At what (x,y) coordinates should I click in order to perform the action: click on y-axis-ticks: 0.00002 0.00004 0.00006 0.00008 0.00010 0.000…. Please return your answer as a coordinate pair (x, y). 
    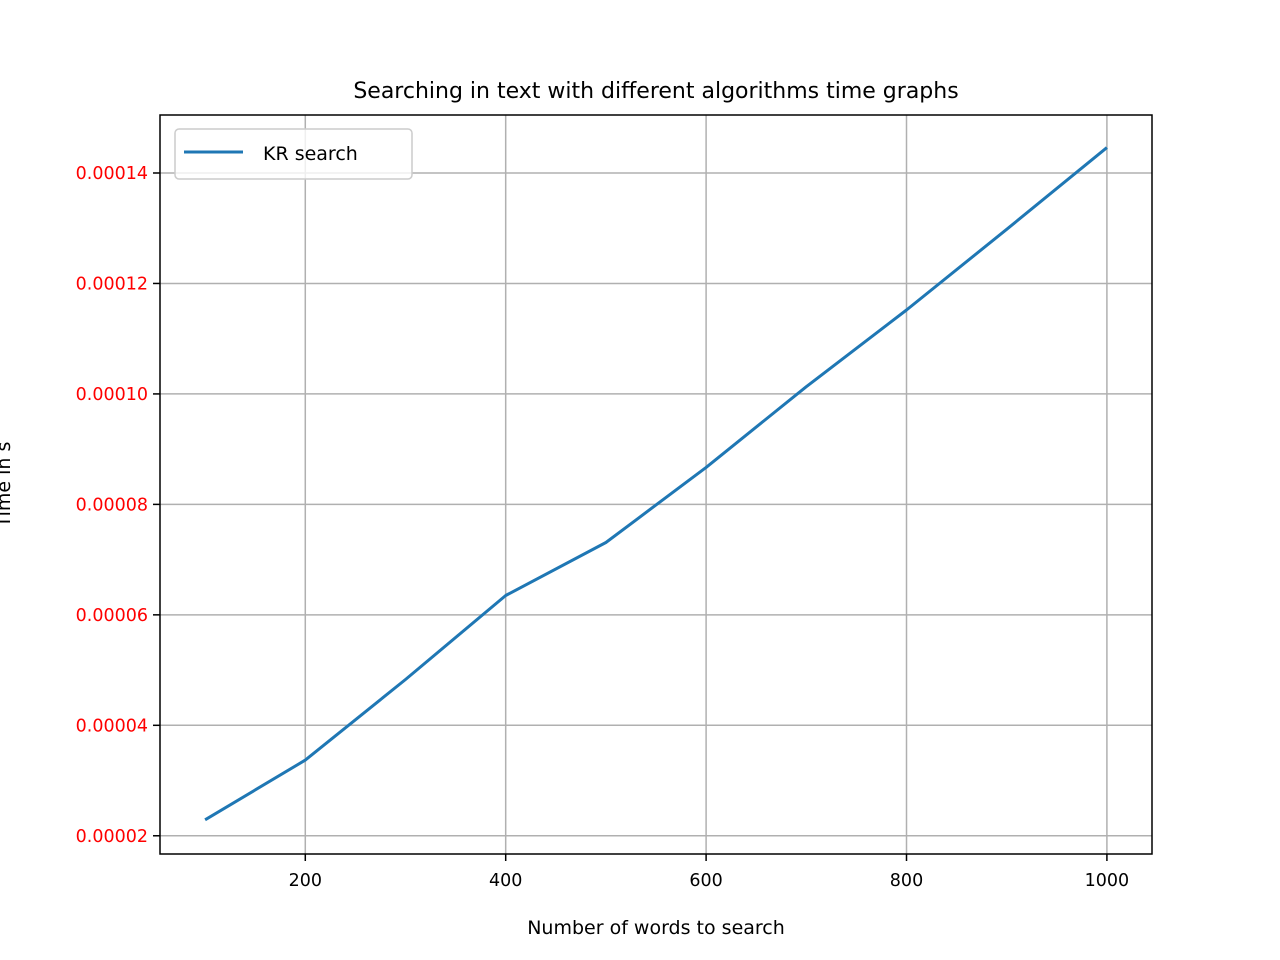
    Looking at the image, I should click on (118, 505).